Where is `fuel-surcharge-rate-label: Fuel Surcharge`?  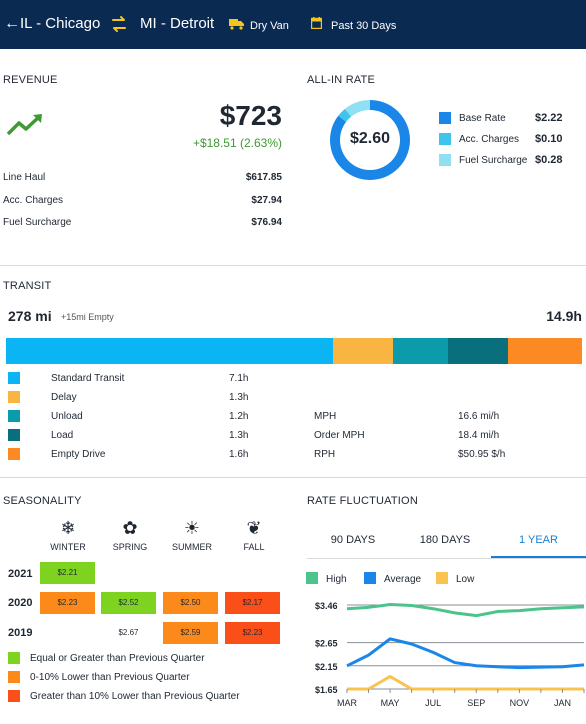 fuel-surcharge-rate-label: Fuel Surcharge is located at coordinates (493, 160).